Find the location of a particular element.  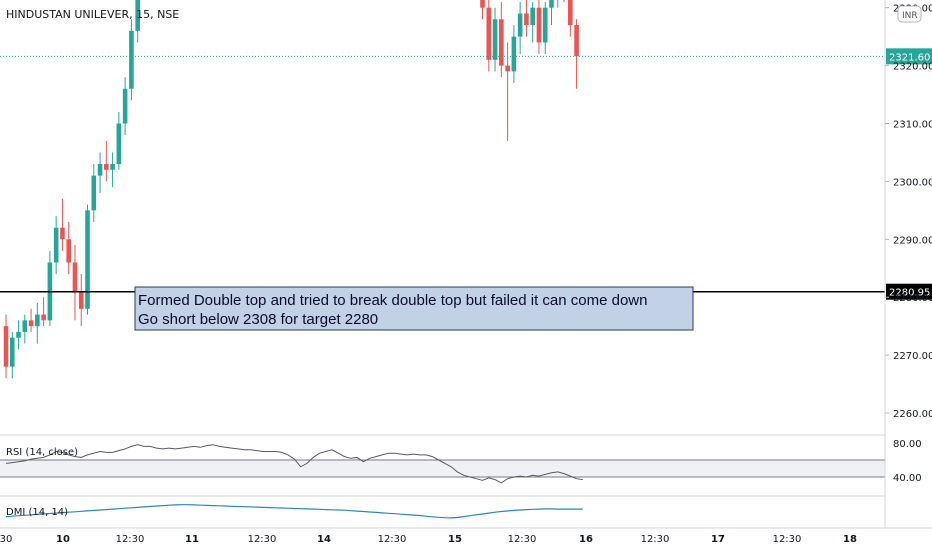

dmi-label: DMI (14, 14) is located at coordinates (37, 512).